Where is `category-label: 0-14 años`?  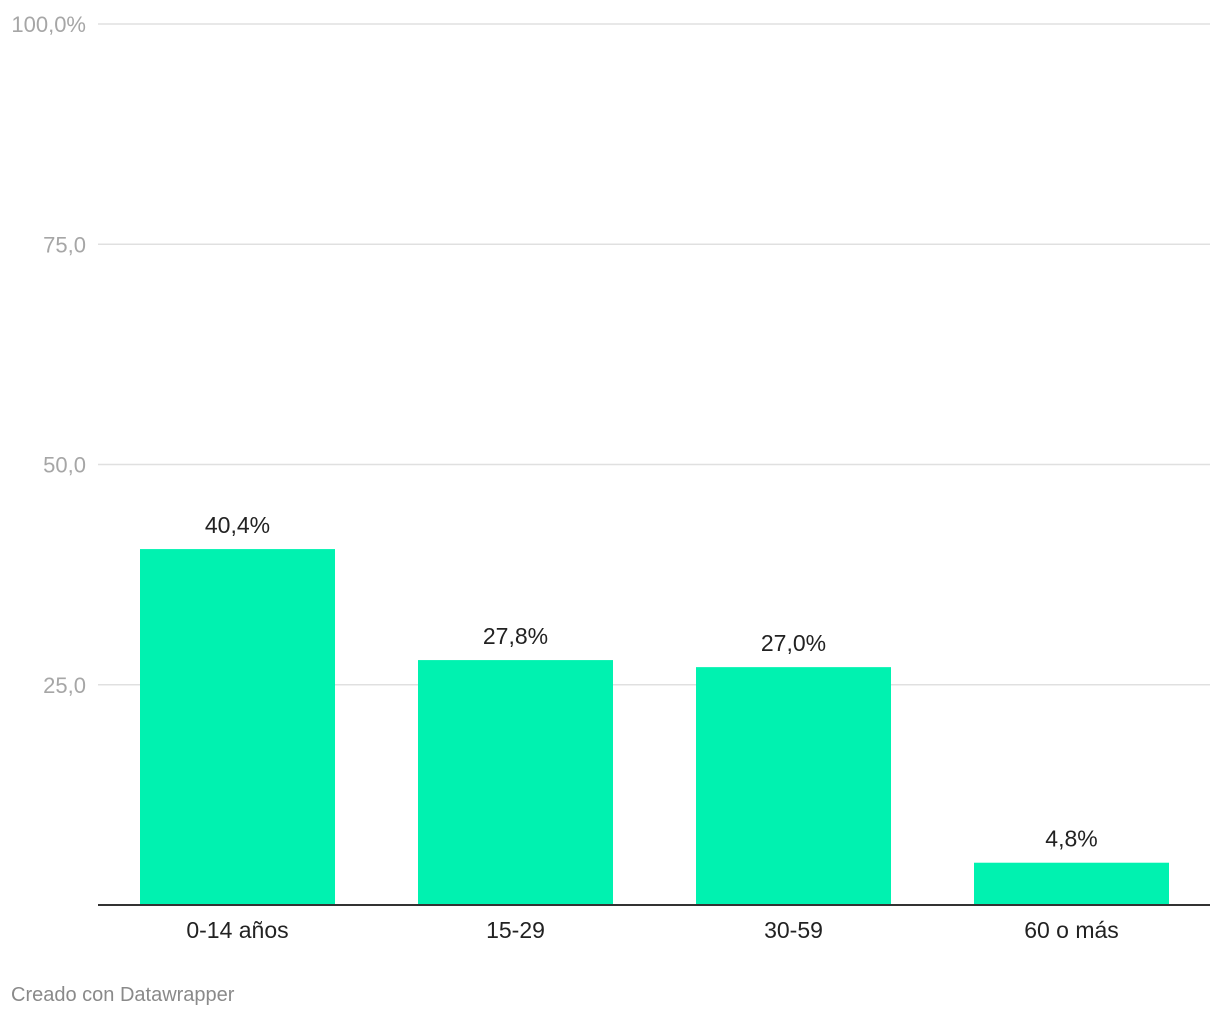
category-label: 0-14 años is located at coordinates (237, 930).